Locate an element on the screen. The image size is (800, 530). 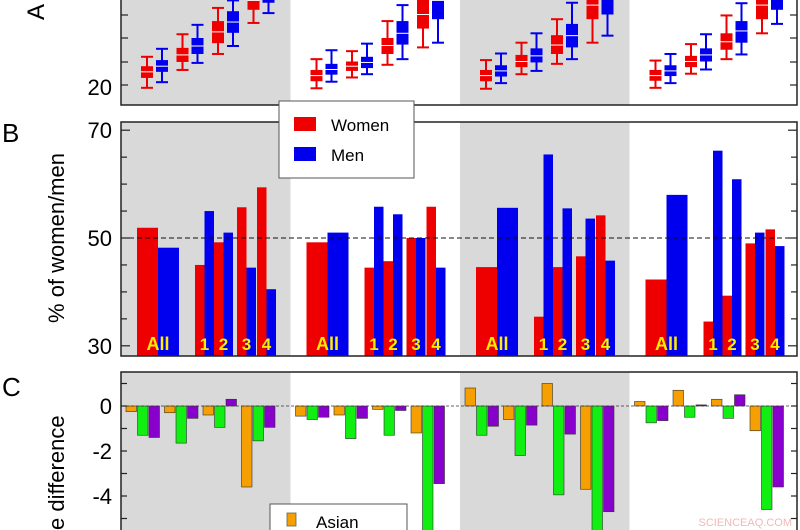
panel-c-ylabel: e difference is located at coordinates (56, 472).